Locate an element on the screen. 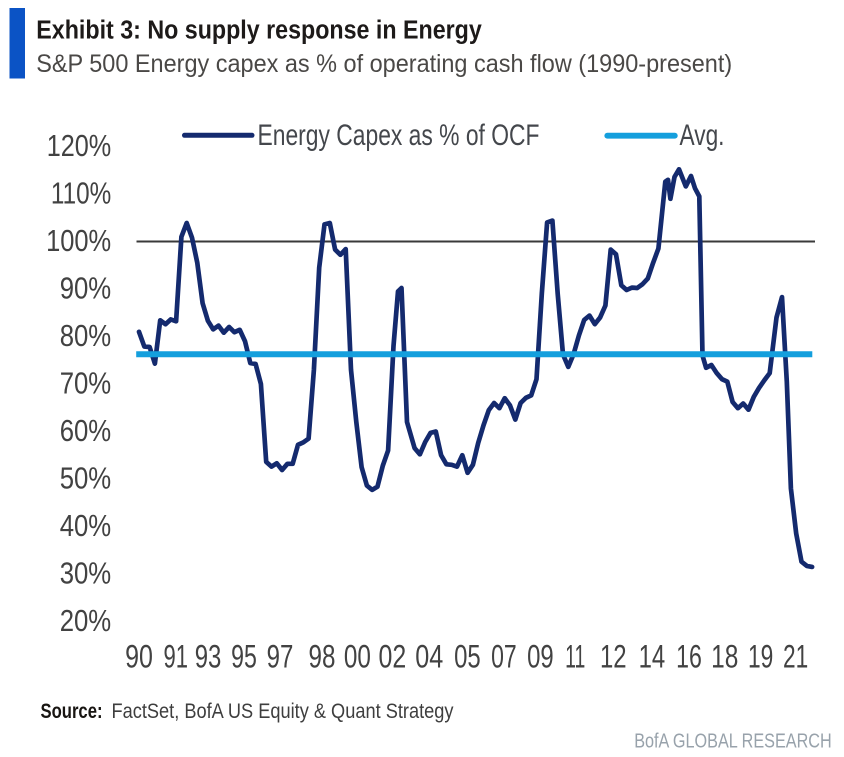 This screenshot has height=757, width=844. svg-text: 95 is located at coordinates (244, 656).